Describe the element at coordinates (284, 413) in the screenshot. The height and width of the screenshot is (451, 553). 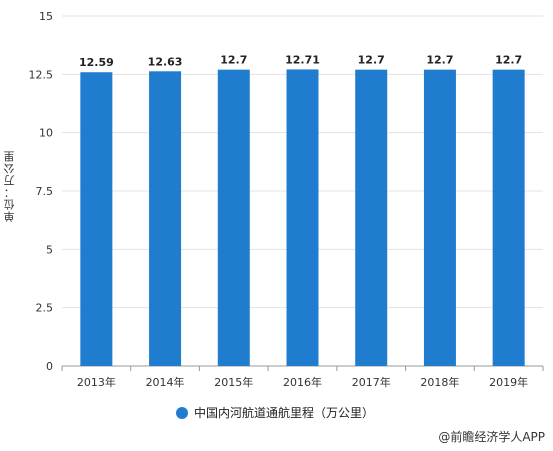
I see `legend-label: 中国内河航道通航里程（万公里）` at that location.